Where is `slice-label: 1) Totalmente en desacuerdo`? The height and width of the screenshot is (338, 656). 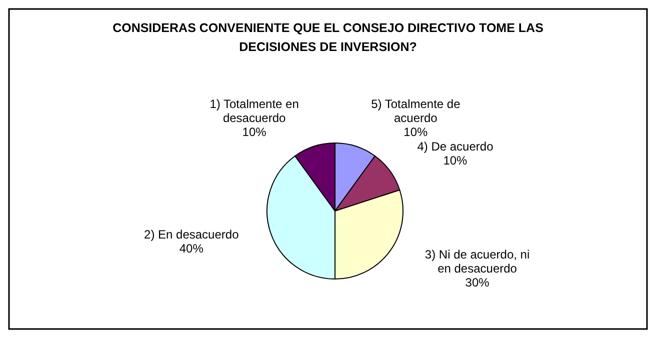 slice-label: 1) Totalmente en desacuerdo is located at coordinates (254, 110).